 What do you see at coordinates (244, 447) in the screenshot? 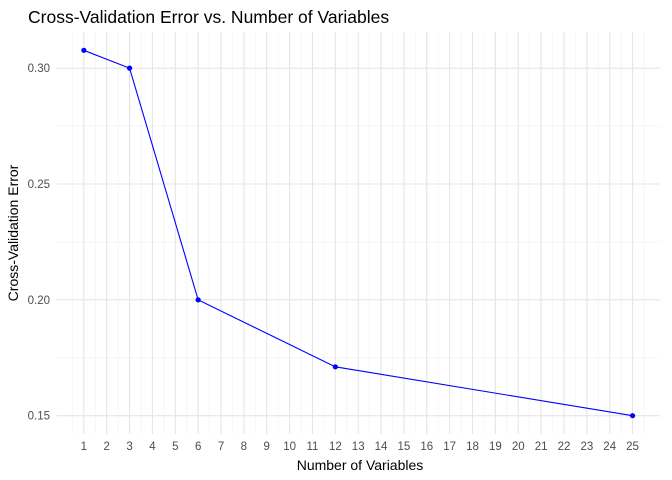
I see `x-tick-label: 8` at bounding box center [244, 447].